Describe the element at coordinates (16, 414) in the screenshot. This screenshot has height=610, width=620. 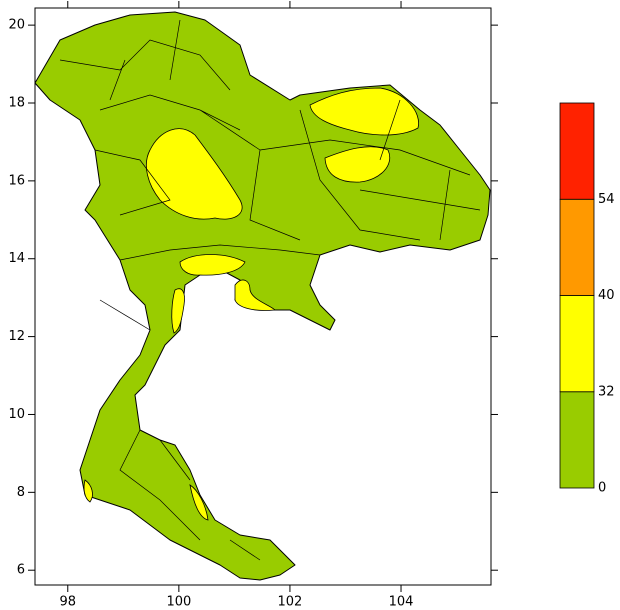
I see `y-tick-label: 10` at that location.